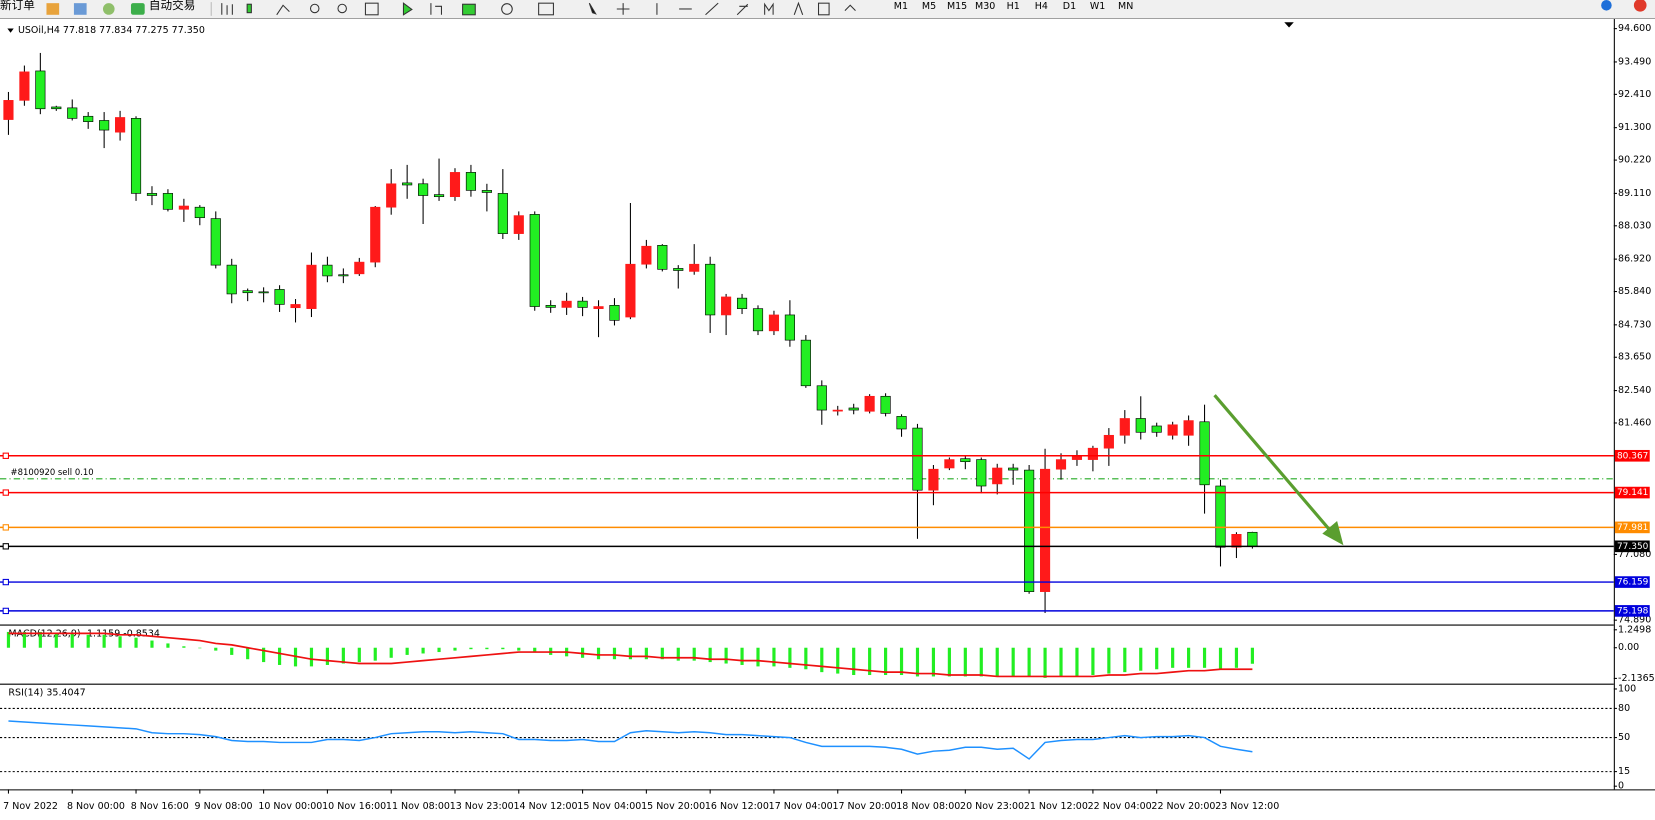  I want to click on x-tick-label: 13 Nov 23:00, so click(482, 806).